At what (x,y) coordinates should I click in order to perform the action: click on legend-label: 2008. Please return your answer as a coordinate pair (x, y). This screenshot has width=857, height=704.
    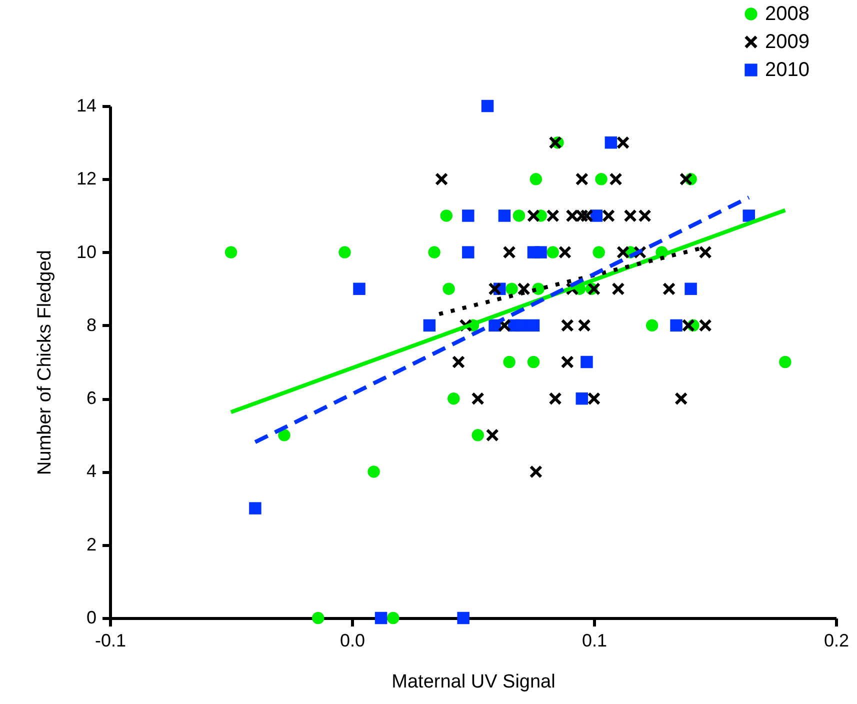
    Looking at the image, I should click on (787, 14).